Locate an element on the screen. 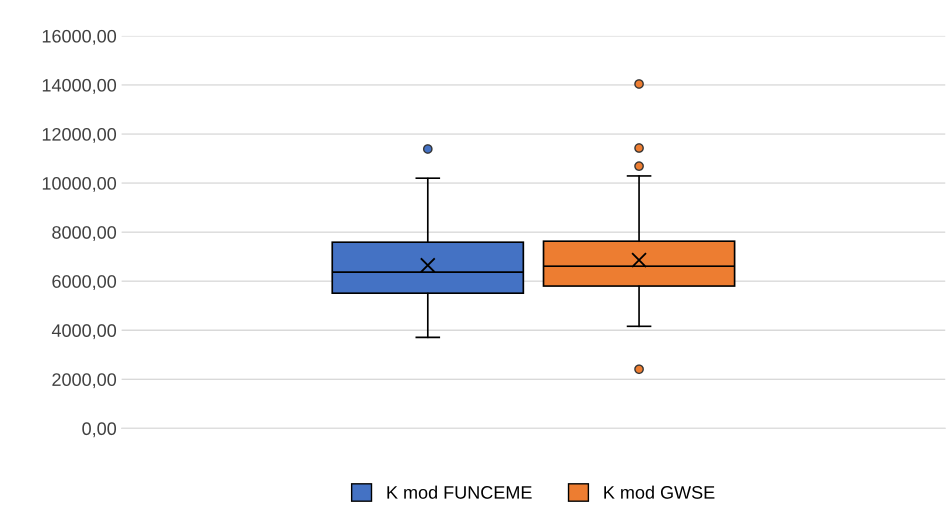 The height and width of the screenshot is (513, 950). y-tick-label: 8000,00 is located at coordinates (84, 233).